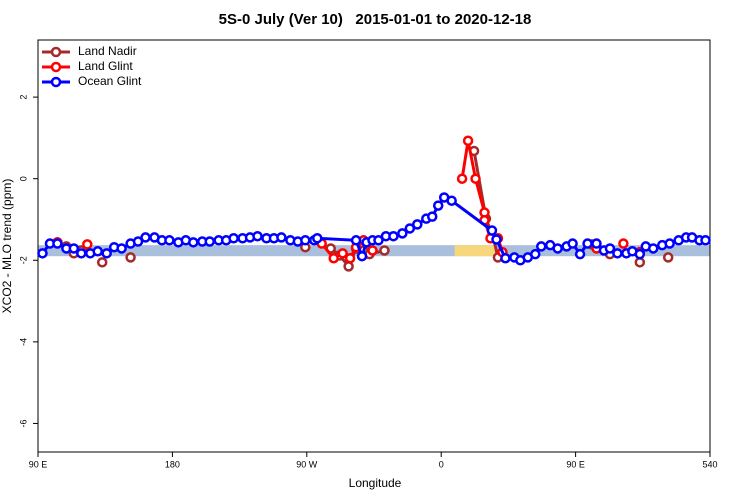 This screenshot has height=500, width=750. Describe the element at coordinates (474, 251) in the screenshot. I see `band-highlight` at that location.